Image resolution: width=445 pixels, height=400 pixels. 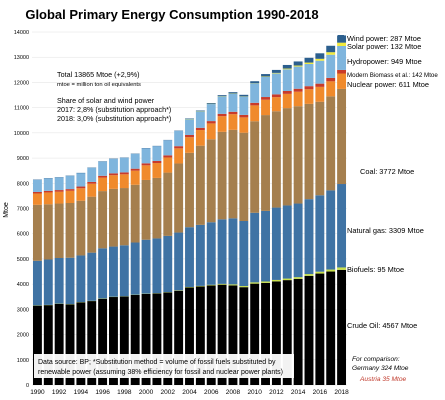 I want to click on x-tick-label: 2014, so click(x=298, y=392).